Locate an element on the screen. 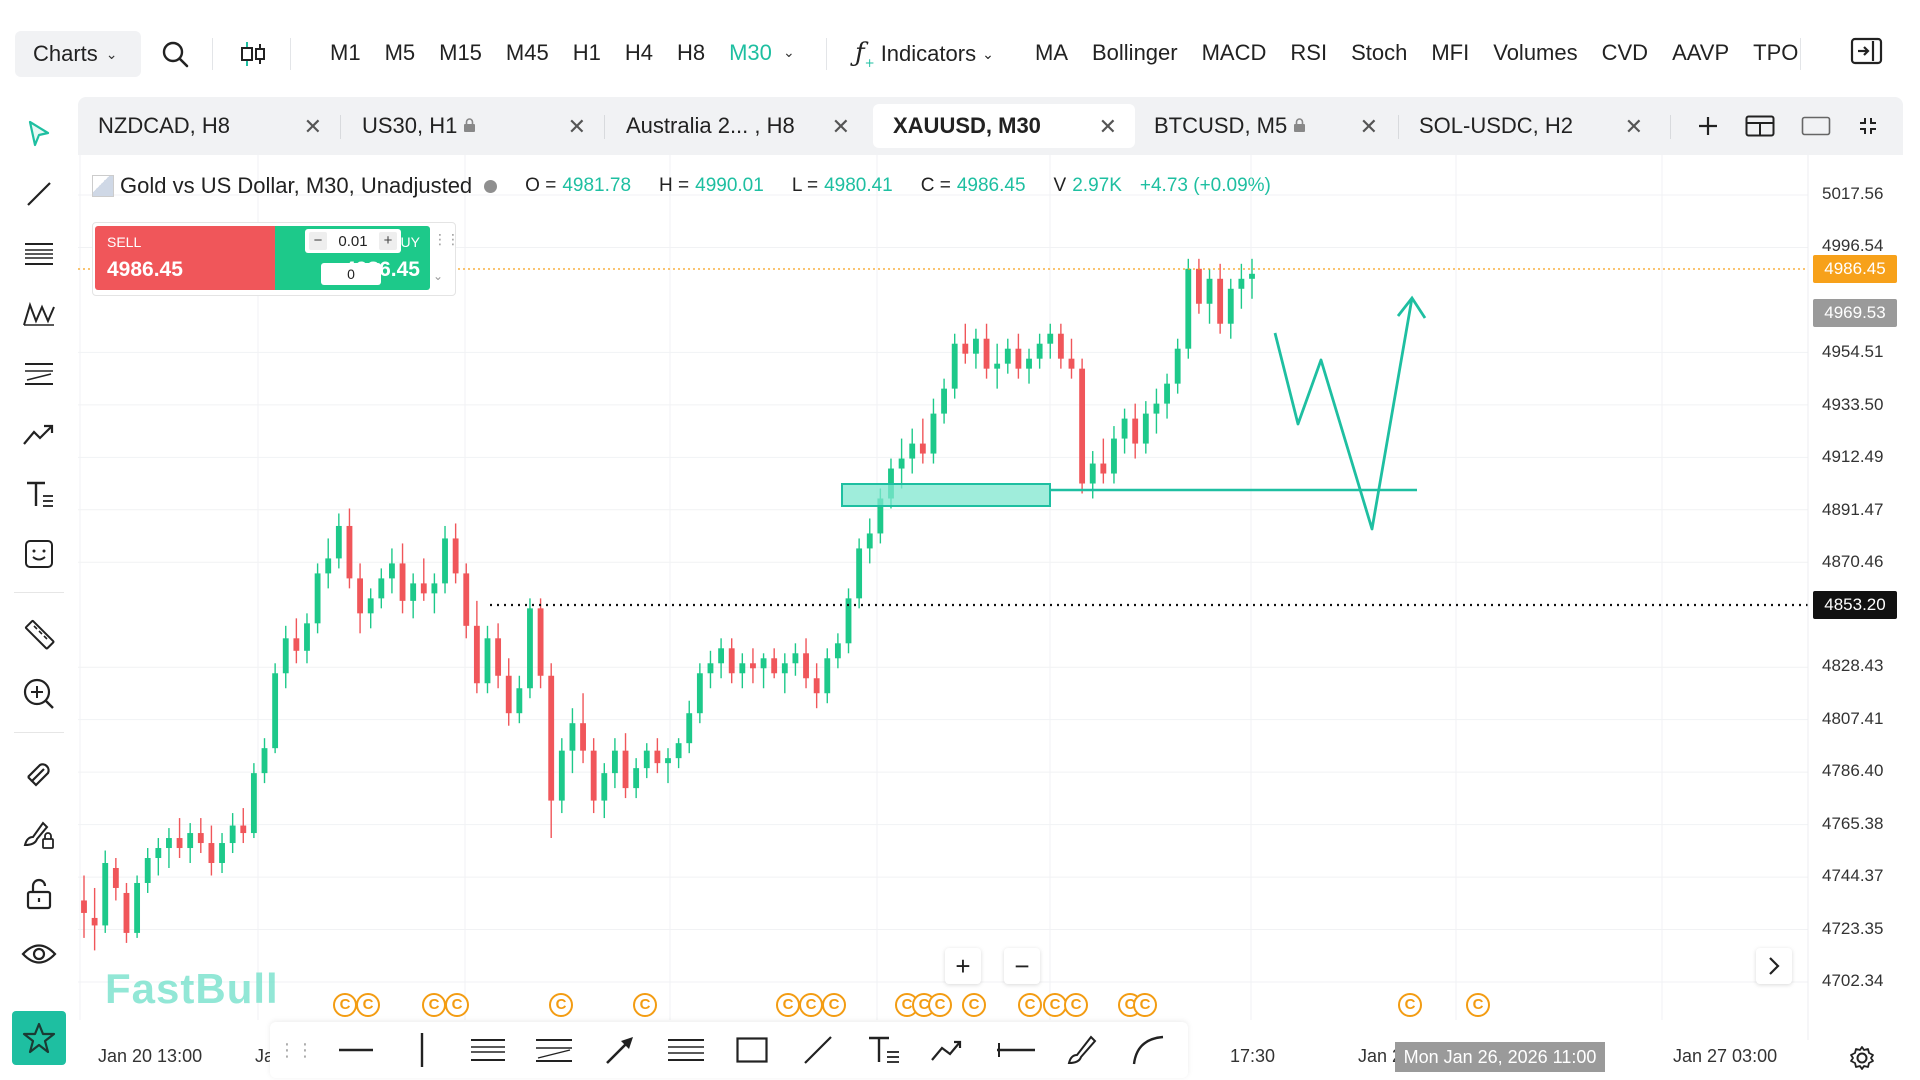  sell-button: SELL 4986.45 is located at coordinates (165, 258).